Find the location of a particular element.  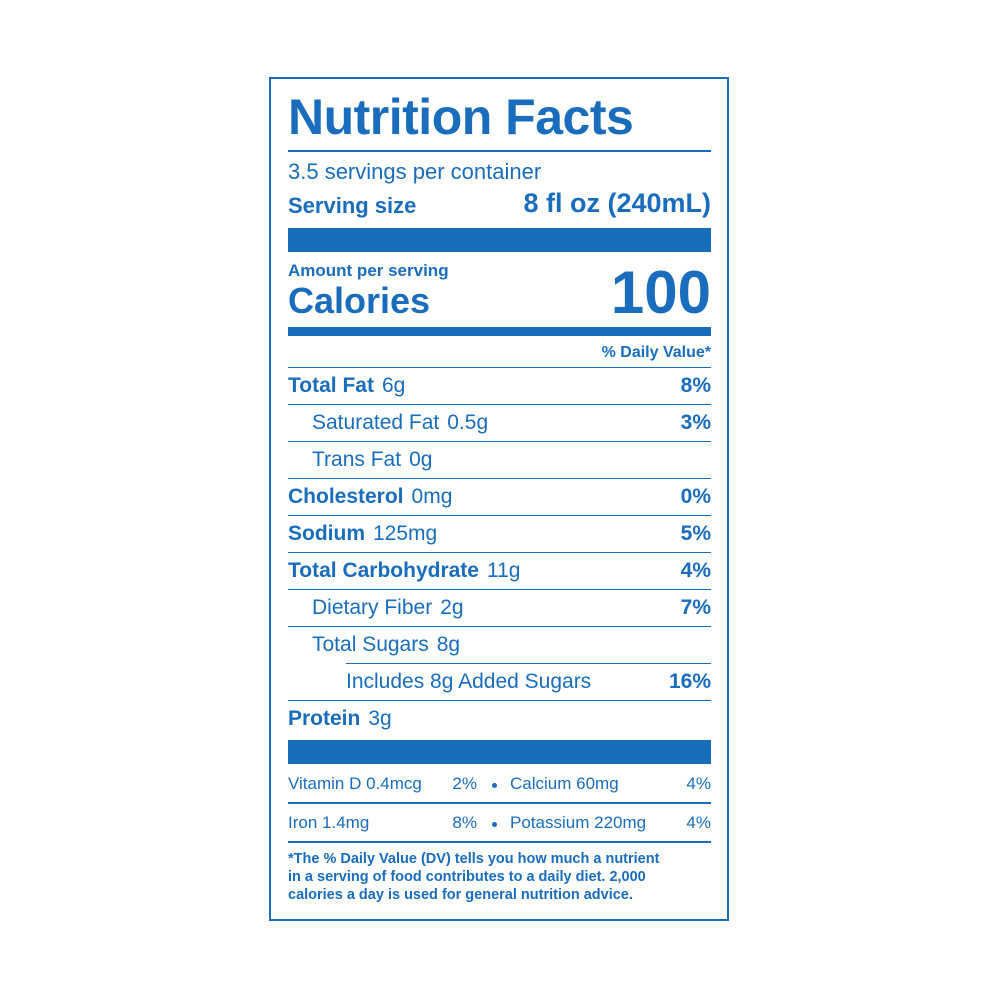

vitamin-amount: 220mg is located at coordinates (620, 822).